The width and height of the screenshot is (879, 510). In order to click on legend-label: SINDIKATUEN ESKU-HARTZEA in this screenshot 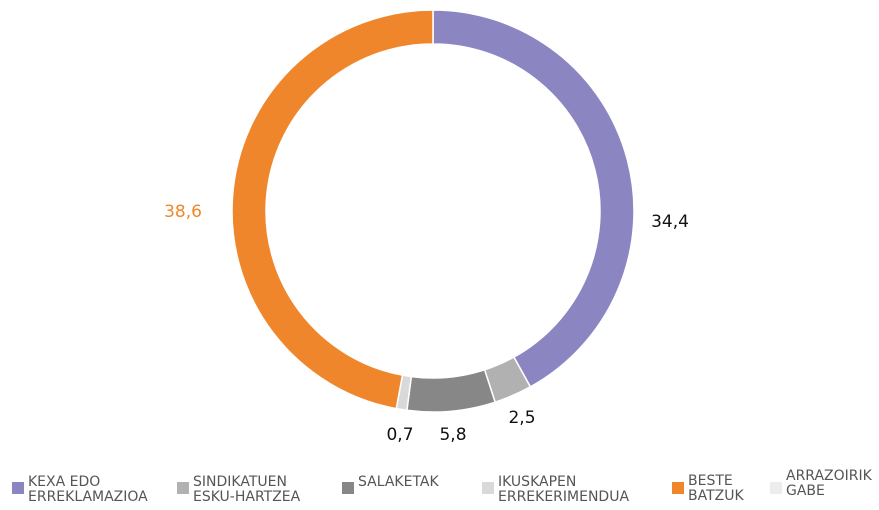, I will do `click(247, 489)`.